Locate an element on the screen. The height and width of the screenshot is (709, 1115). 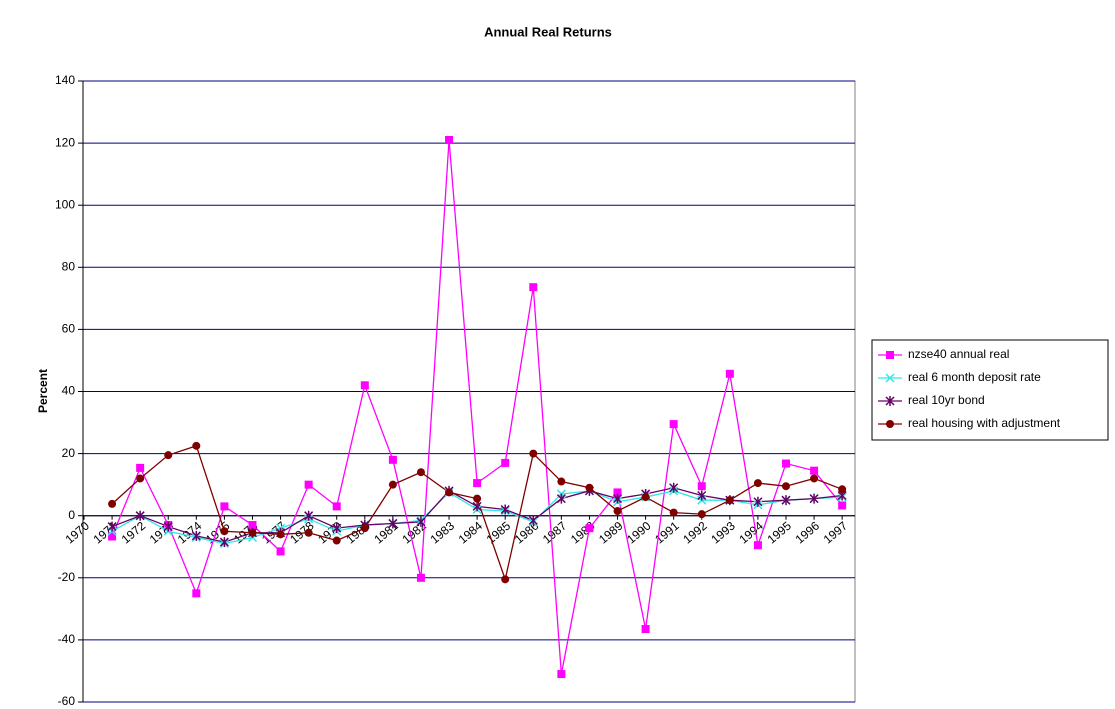
y-tick-label: 140 is located at coordinates (65, 80).